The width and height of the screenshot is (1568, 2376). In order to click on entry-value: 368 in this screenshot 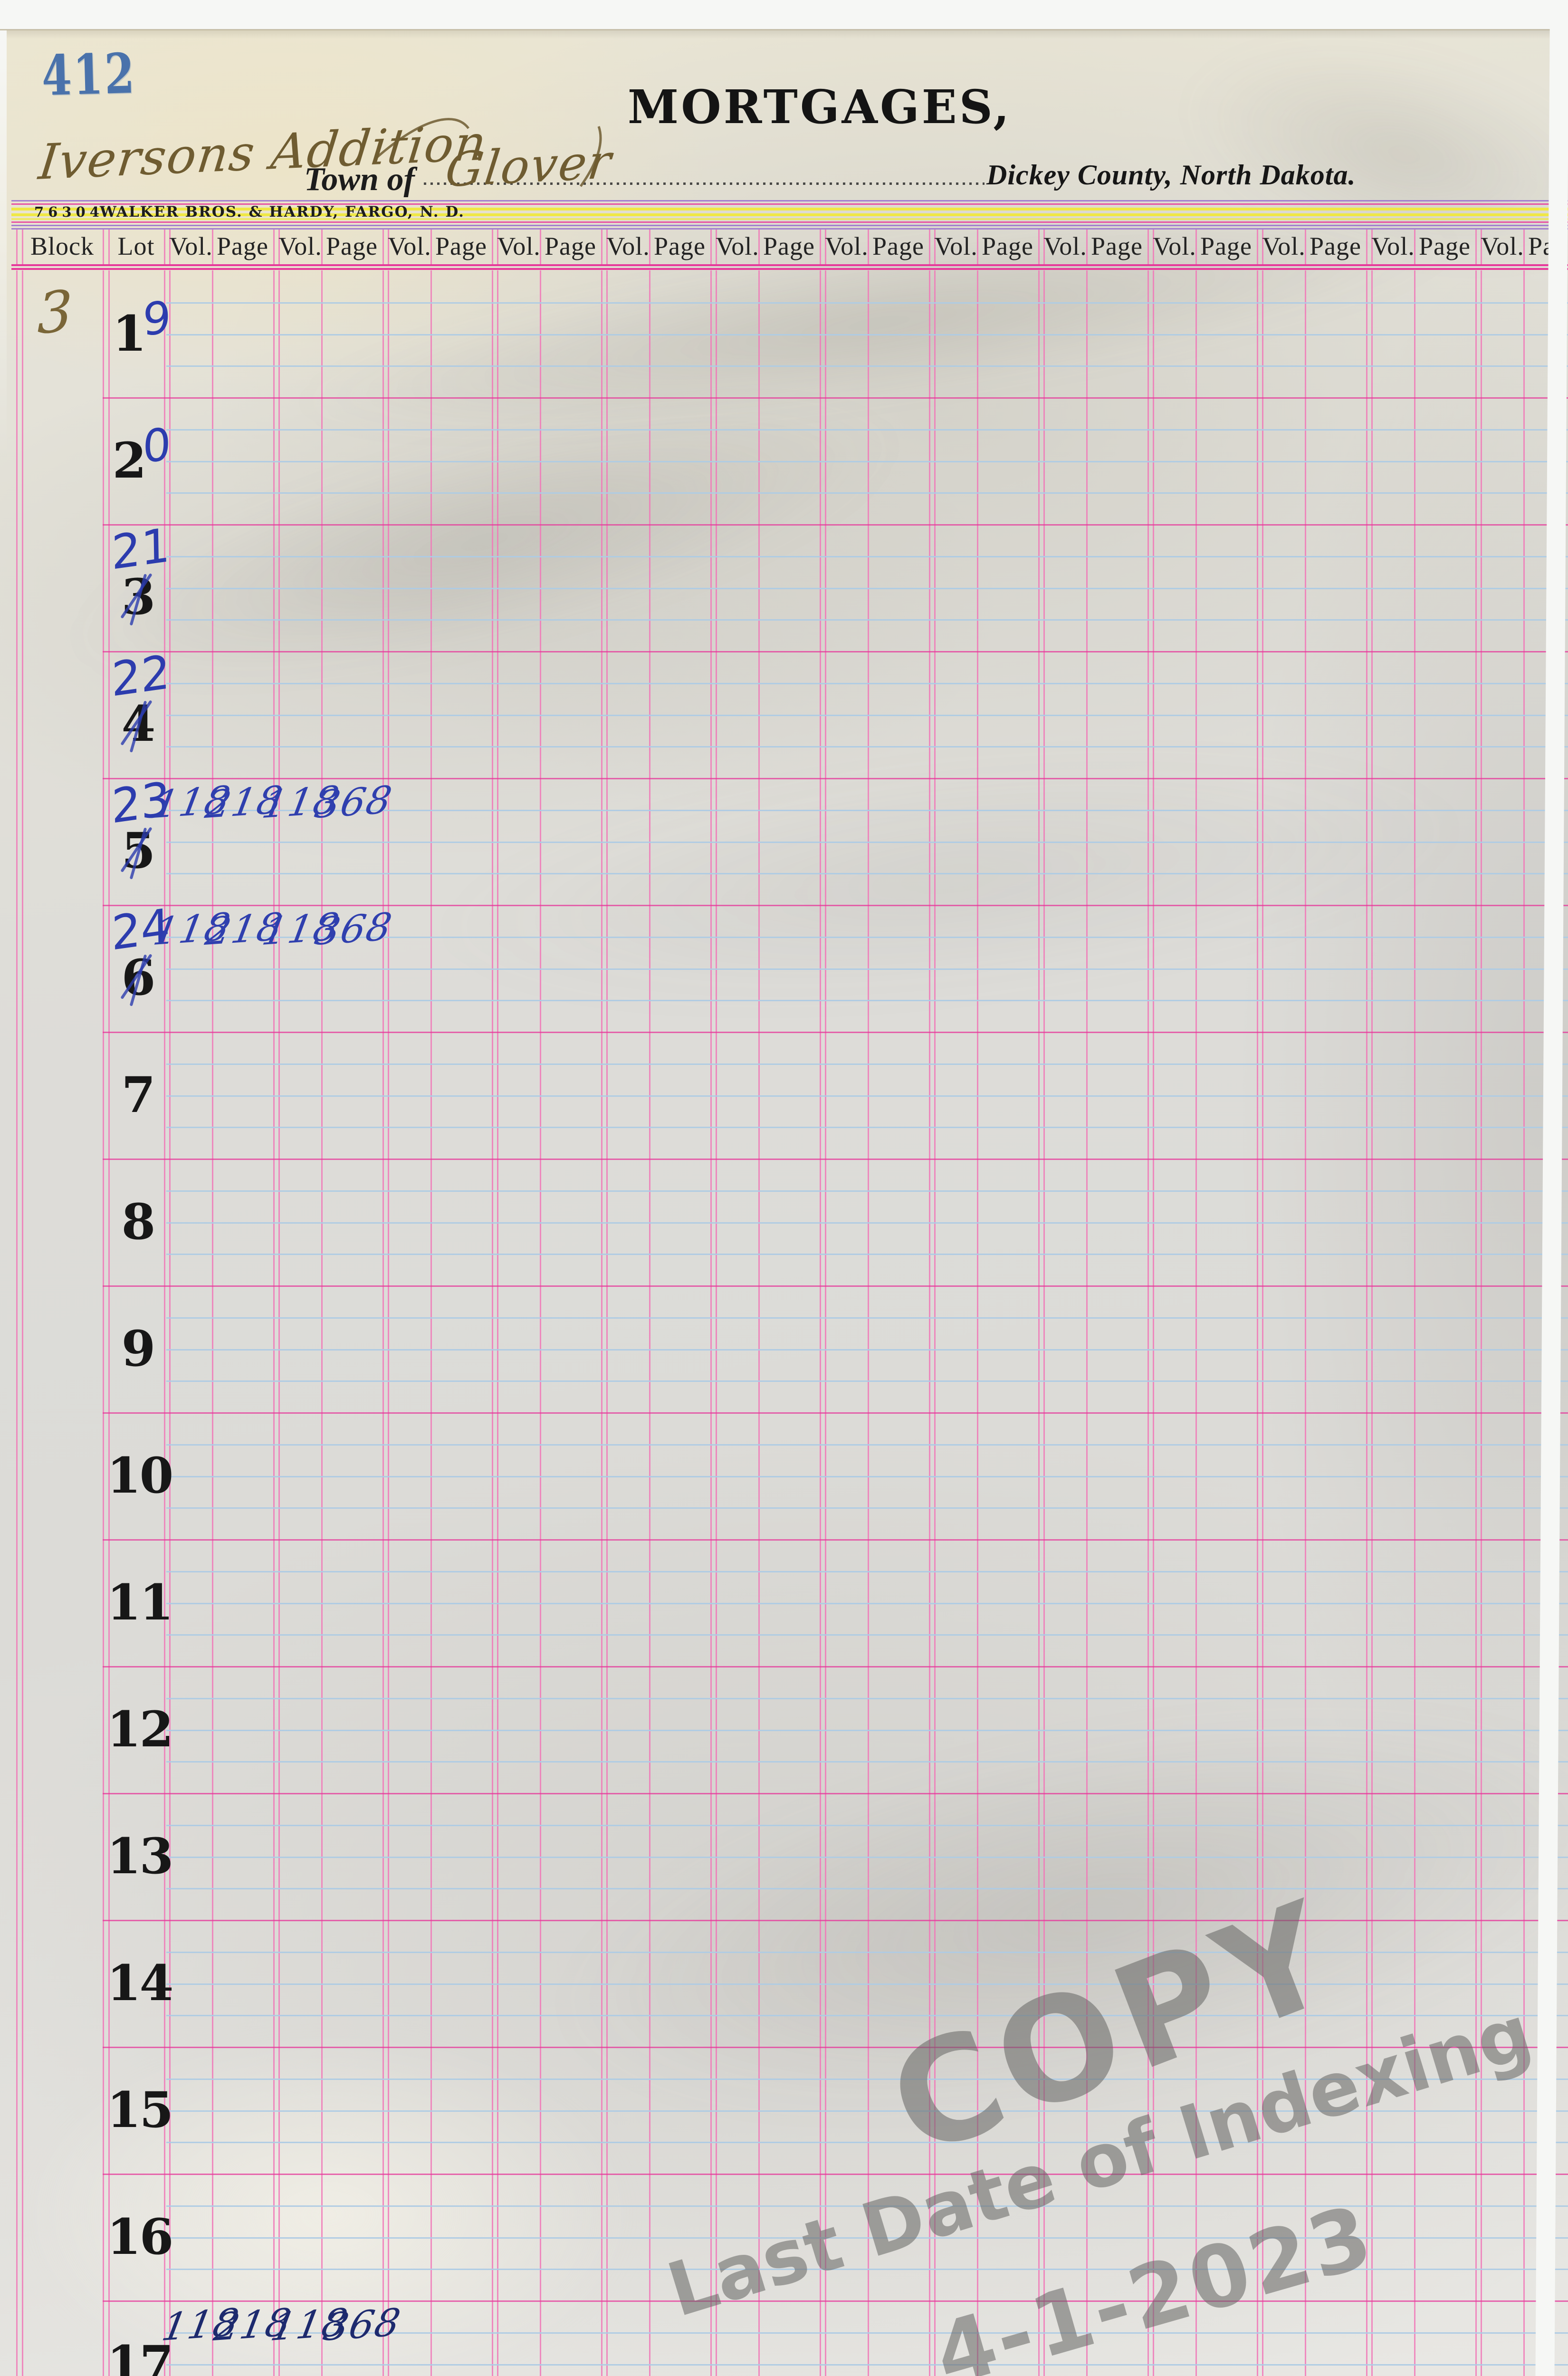, I will do `click(353, 929)`.